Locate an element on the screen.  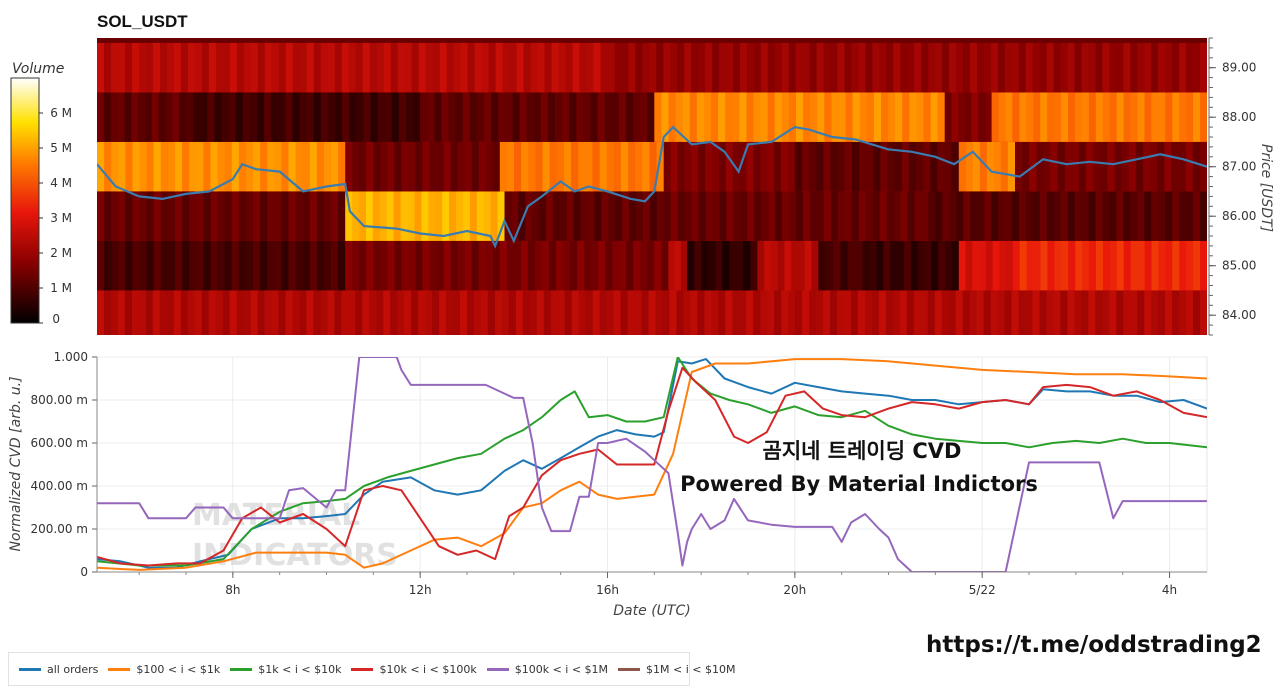
price-tick-label: 84.00 is located at coordinates (1239, 315).